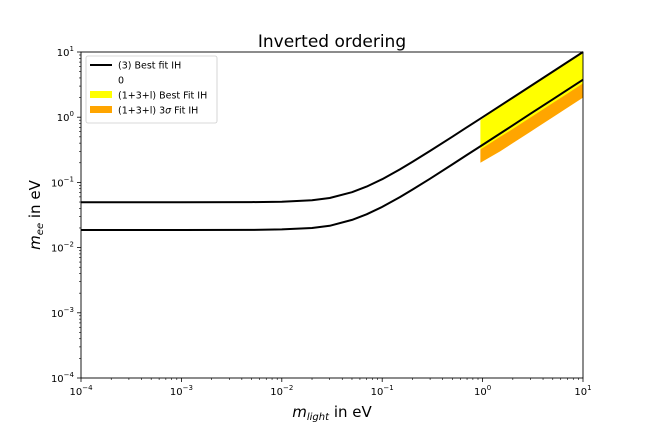 This screenshot has height=432, width=648. Describe the element at coordinates (318, 417) in the screenshot. I see `x-axis-label-subscript: light` at that location.